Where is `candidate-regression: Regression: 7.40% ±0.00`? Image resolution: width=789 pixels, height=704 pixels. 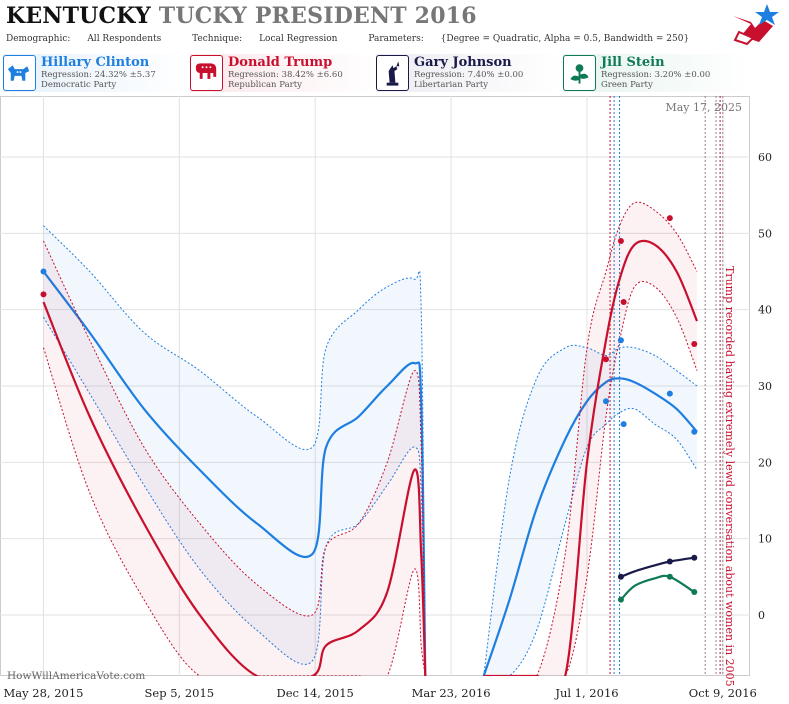 candidate-regression: Regression: 7.40% ±0.00 is located at coordinates (469, 75).